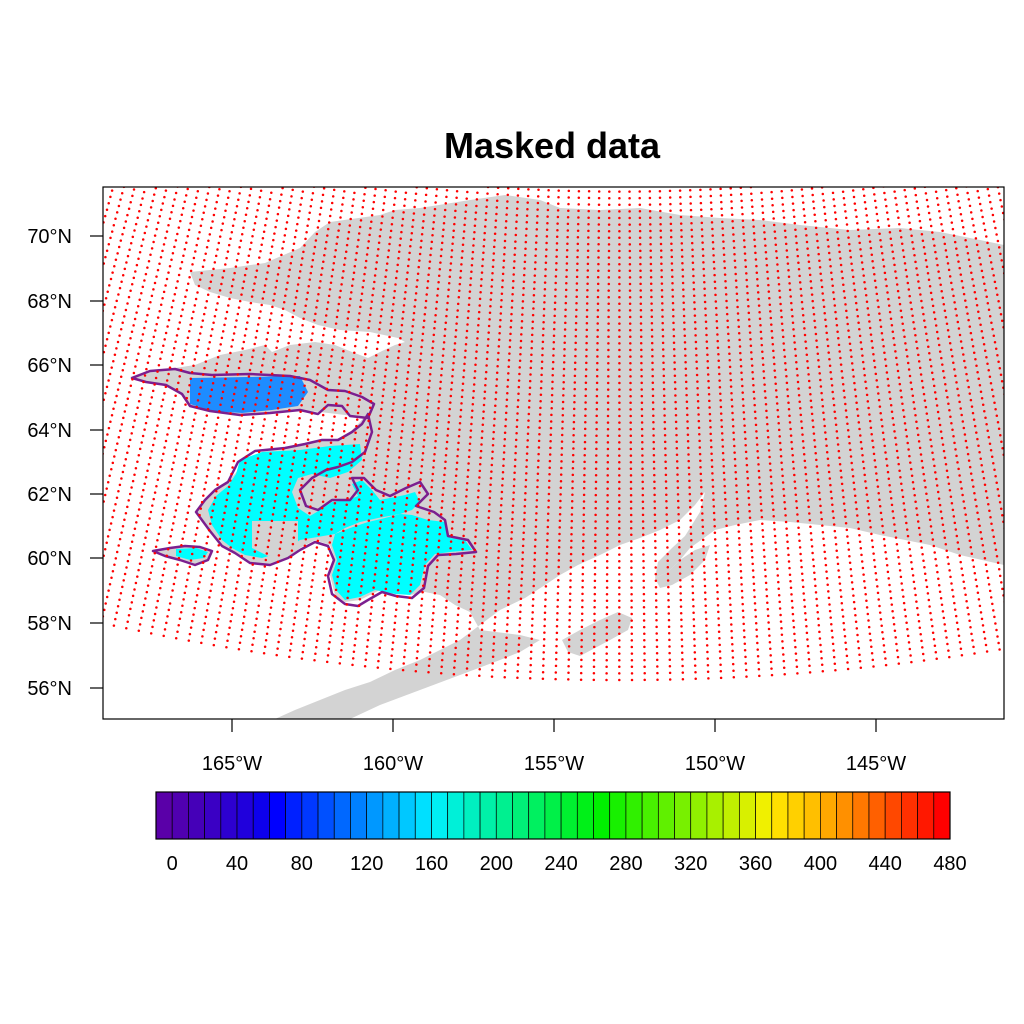  I want to click on kenai-peninsula, so click(682, 566).